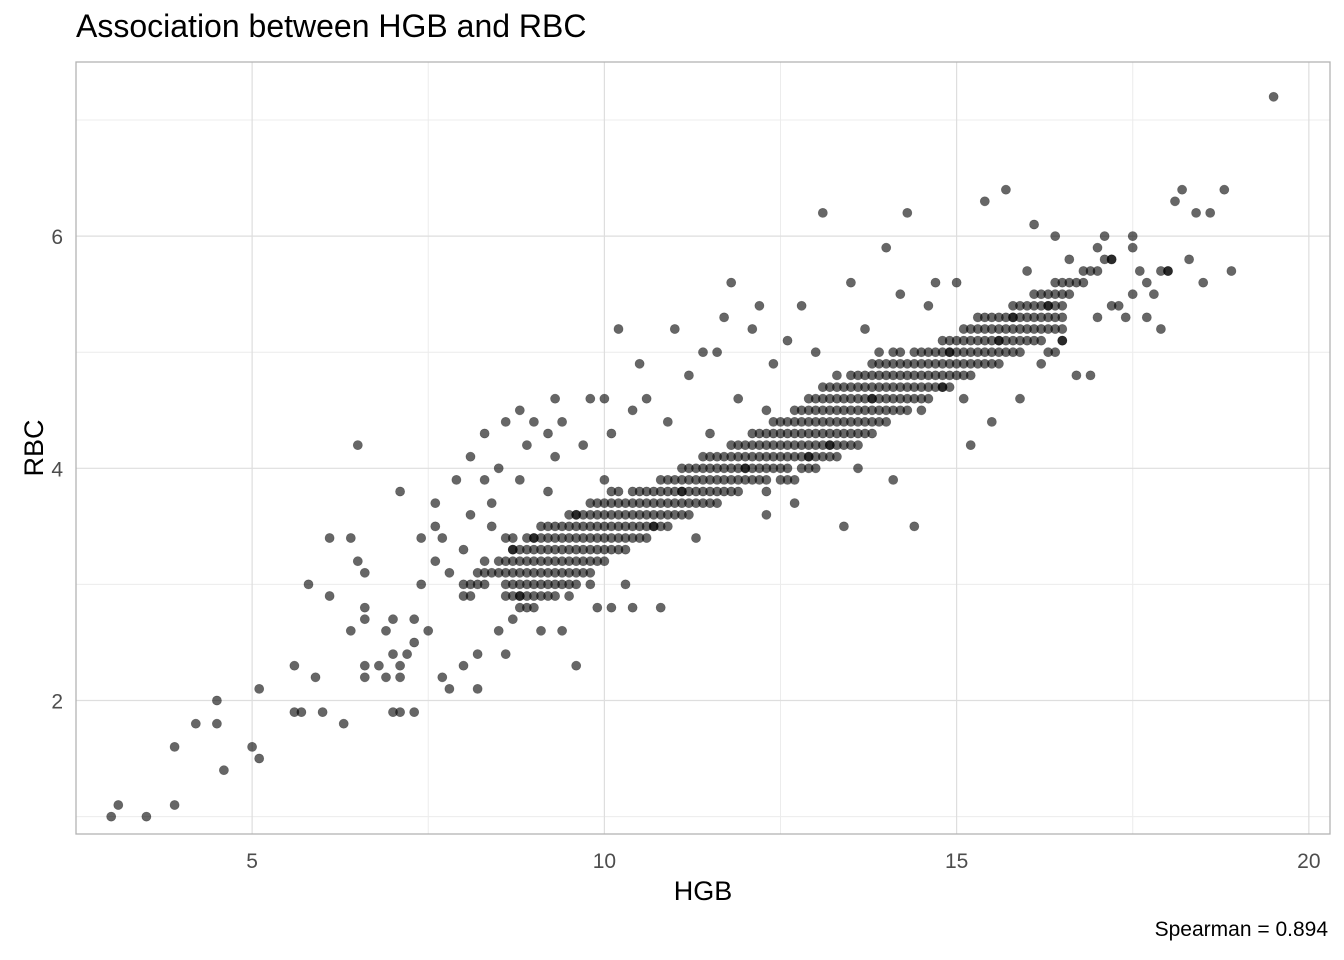  What do you see at coordinates (57, 701) in the screenshot?
I see `y-tick-label: 2` at bounding box center [57, 701].